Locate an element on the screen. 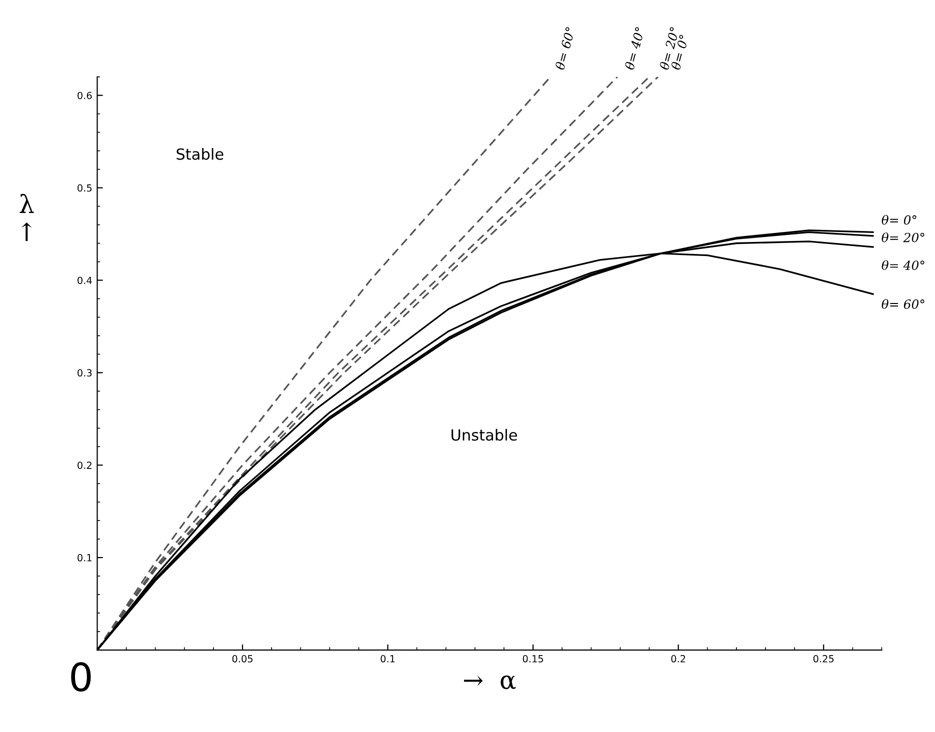 Image resolution: width=935 pixels, height=732 pixels. series-label: θ= 20° is located at coordinates (903, 237).